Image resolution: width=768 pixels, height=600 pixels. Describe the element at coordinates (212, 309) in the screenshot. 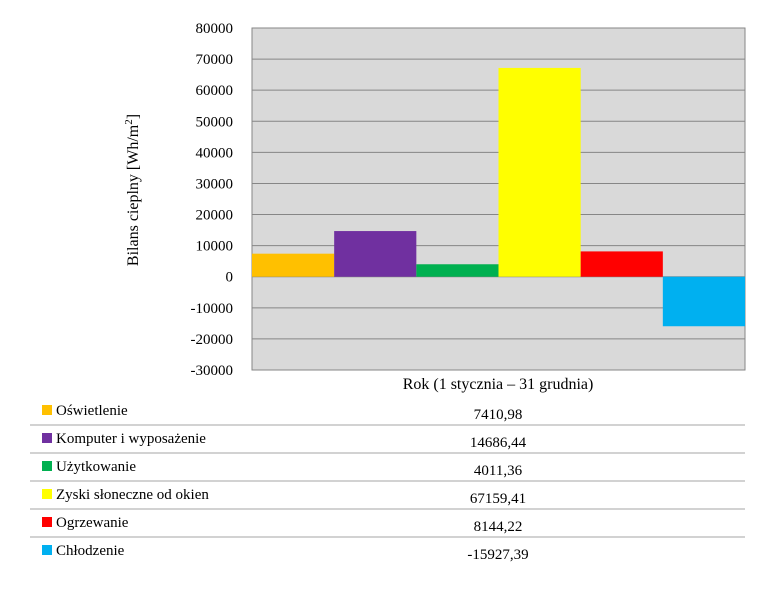

I see `y-tick-label: -10000` at that location.